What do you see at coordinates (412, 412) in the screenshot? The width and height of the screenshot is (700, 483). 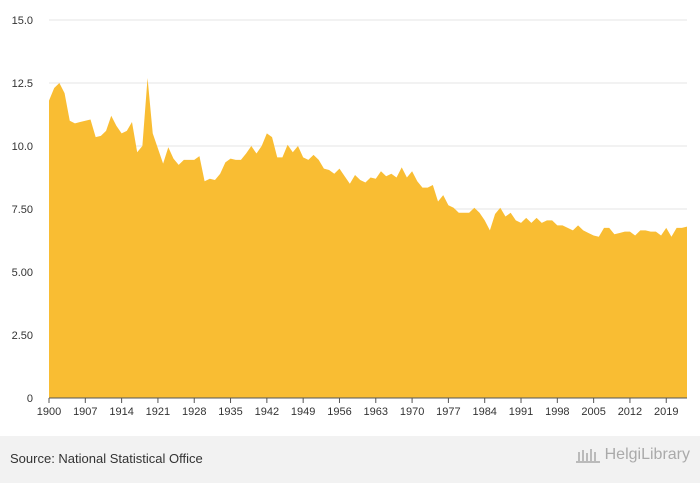 I see `x-tick-label: 1970` at bounding box center [412, 412].